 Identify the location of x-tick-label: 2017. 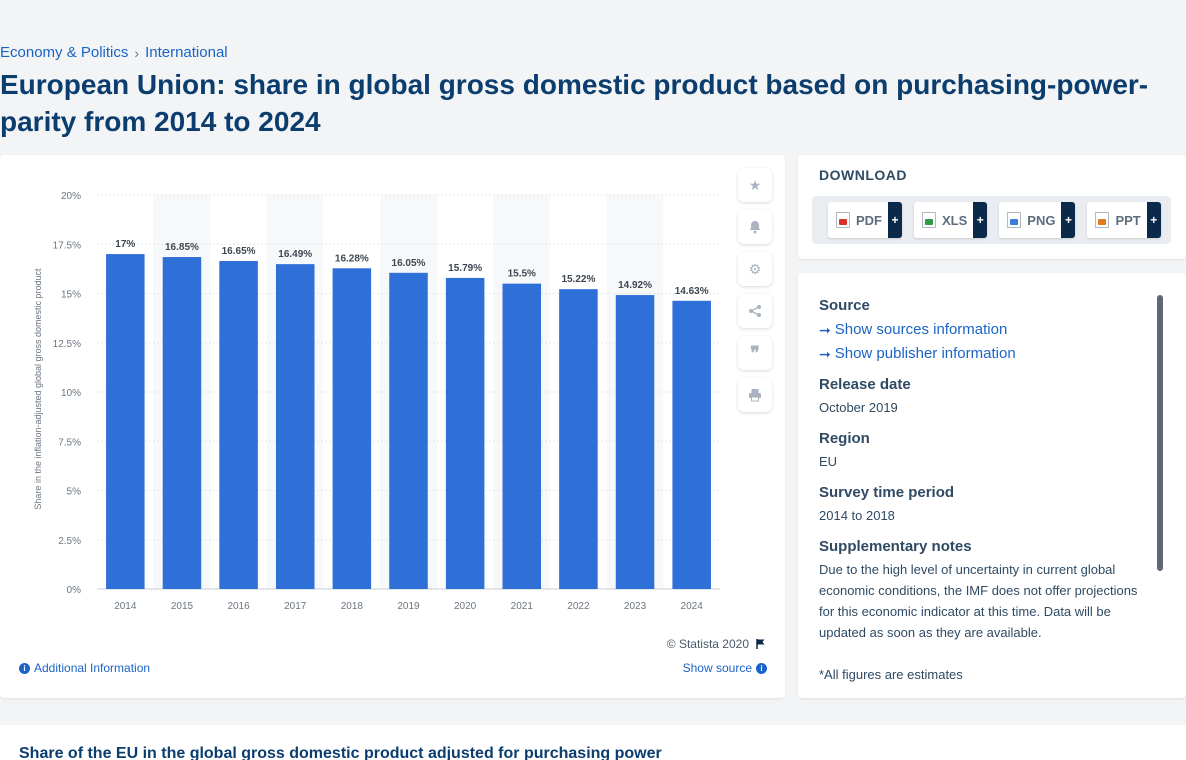
(295, 606).